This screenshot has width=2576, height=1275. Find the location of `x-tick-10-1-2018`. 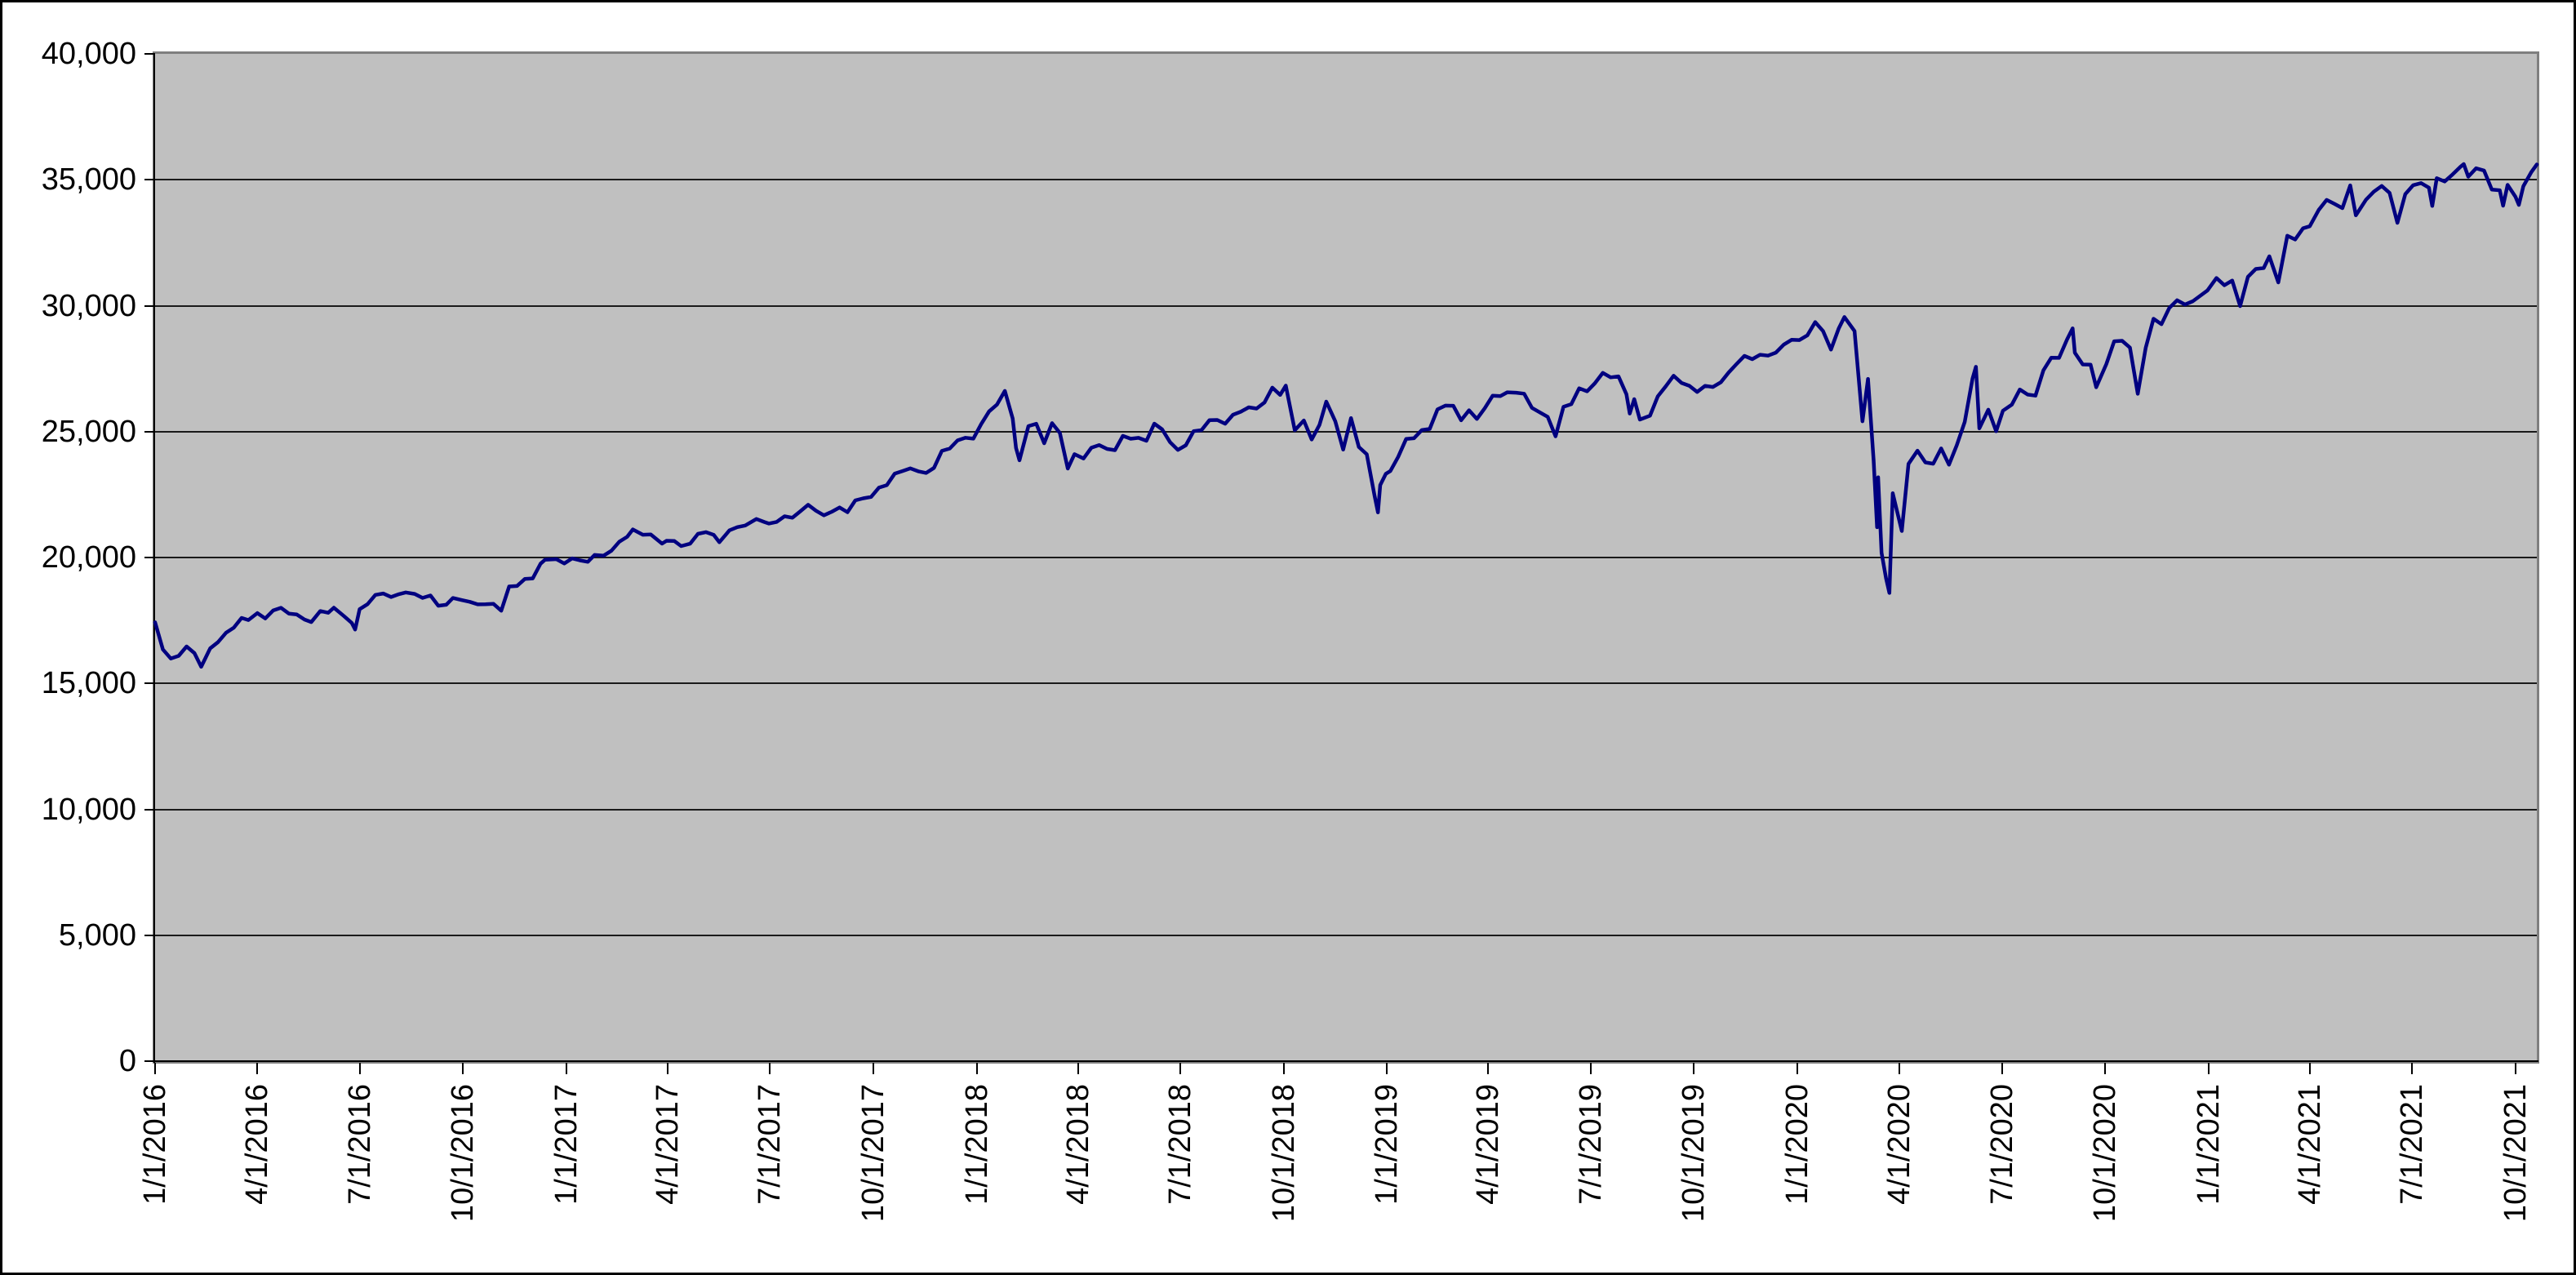

x-tick-10-1-2018 is located at coordinates (1283, 1068).